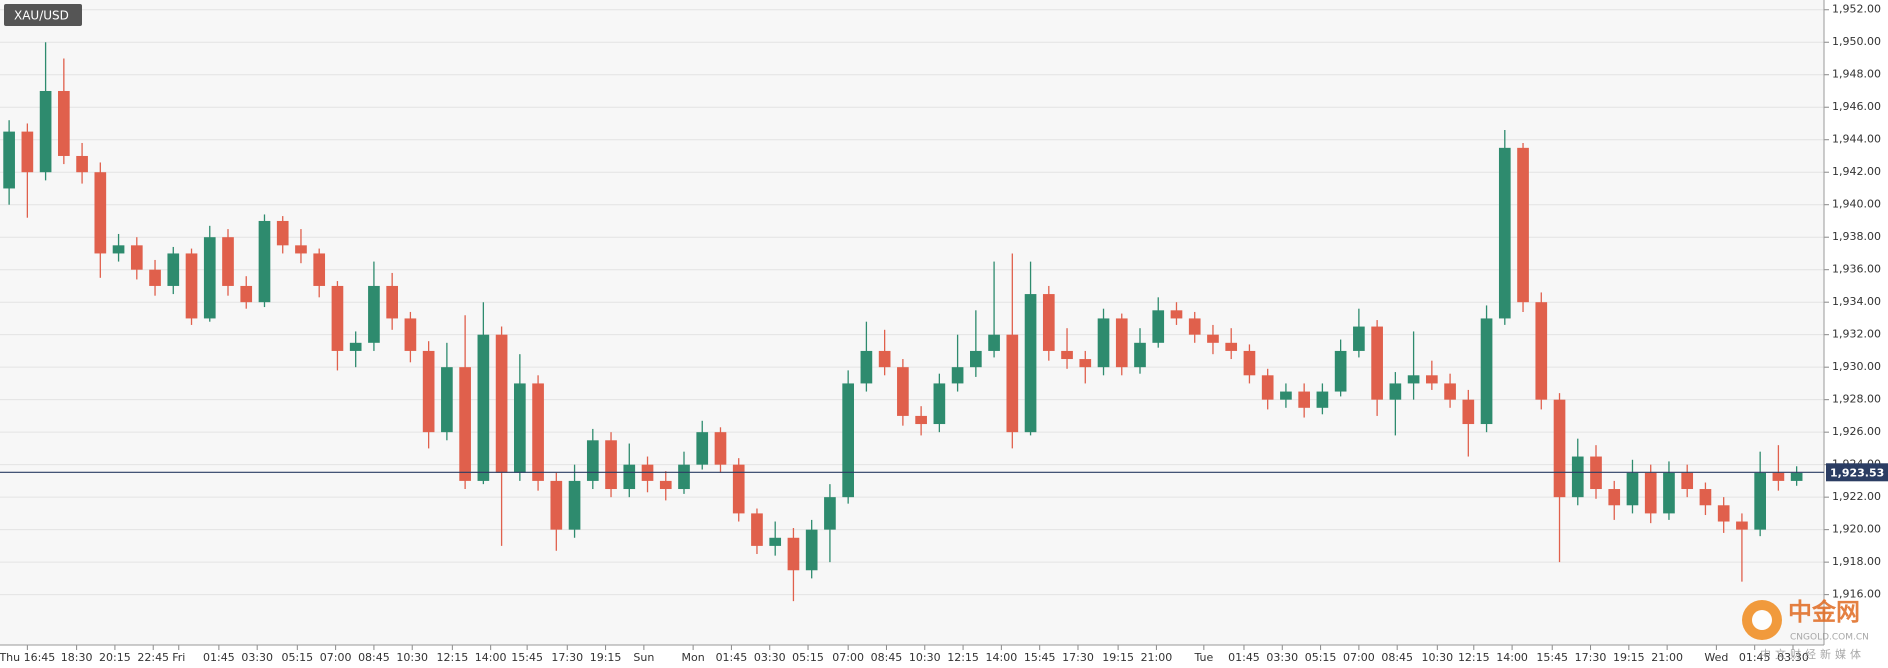 This screenshot has width=1888, height=668. Describe the element at coordinates (1805, 629) in the screenshot. I see `watermark: 中金网 CNGOLD.COM.CN 中文财经新媒体` at that location.